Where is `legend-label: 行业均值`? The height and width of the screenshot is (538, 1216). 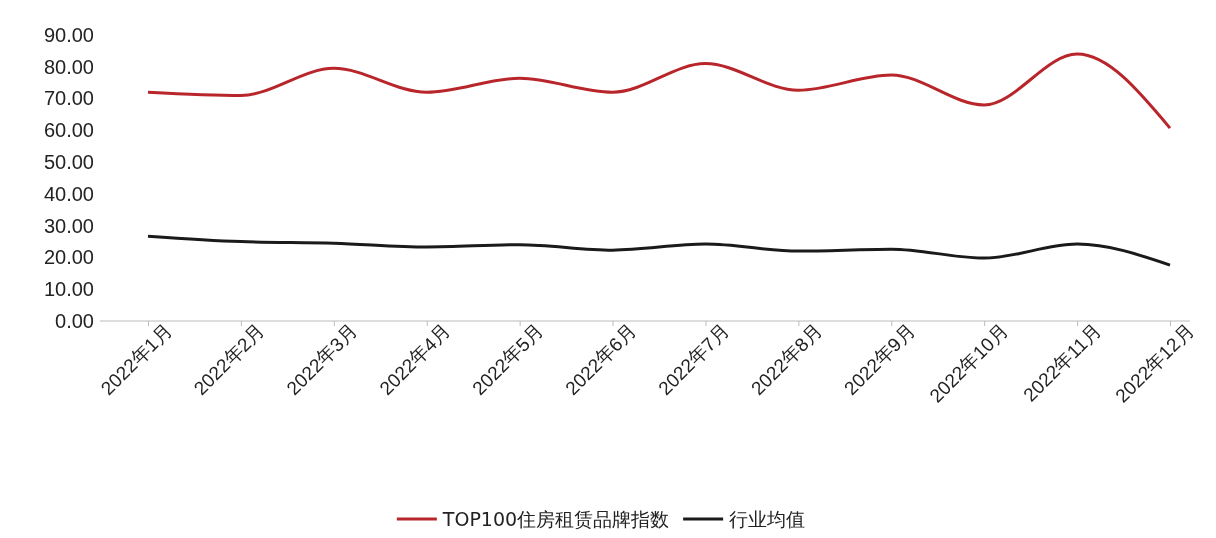 legend-label: 行业均值 is located at coordinates (767, 519).